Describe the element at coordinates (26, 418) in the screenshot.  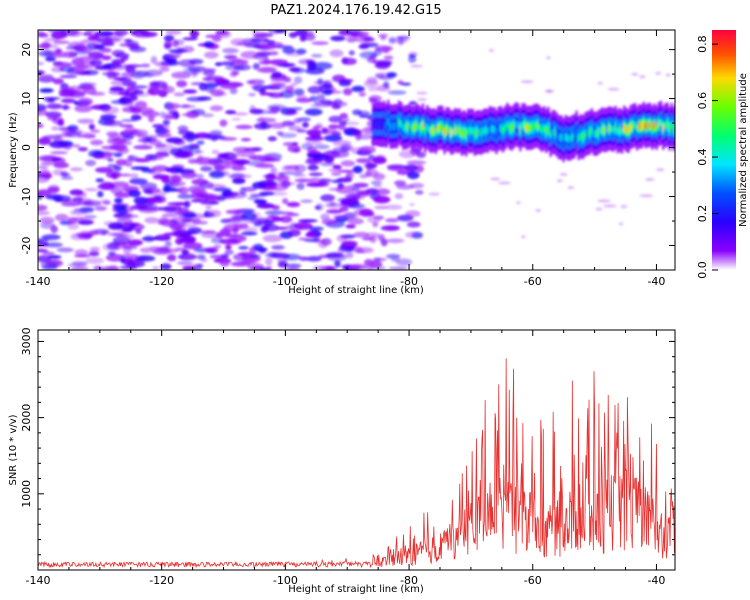
I see `y-tick-label: 2000` at that location.